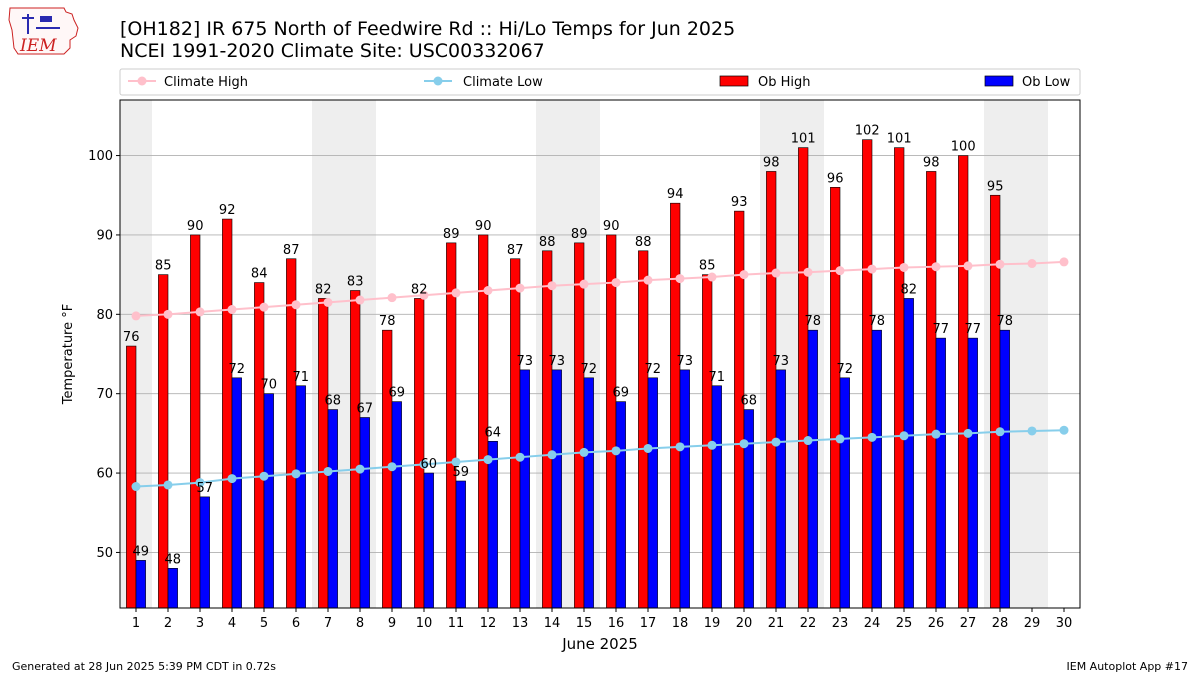  What do you see at coordinates (104, 355) in the screenshot?
I see `y-axis: 50 60 70 80 90 100` at bounding box center [104, 355].